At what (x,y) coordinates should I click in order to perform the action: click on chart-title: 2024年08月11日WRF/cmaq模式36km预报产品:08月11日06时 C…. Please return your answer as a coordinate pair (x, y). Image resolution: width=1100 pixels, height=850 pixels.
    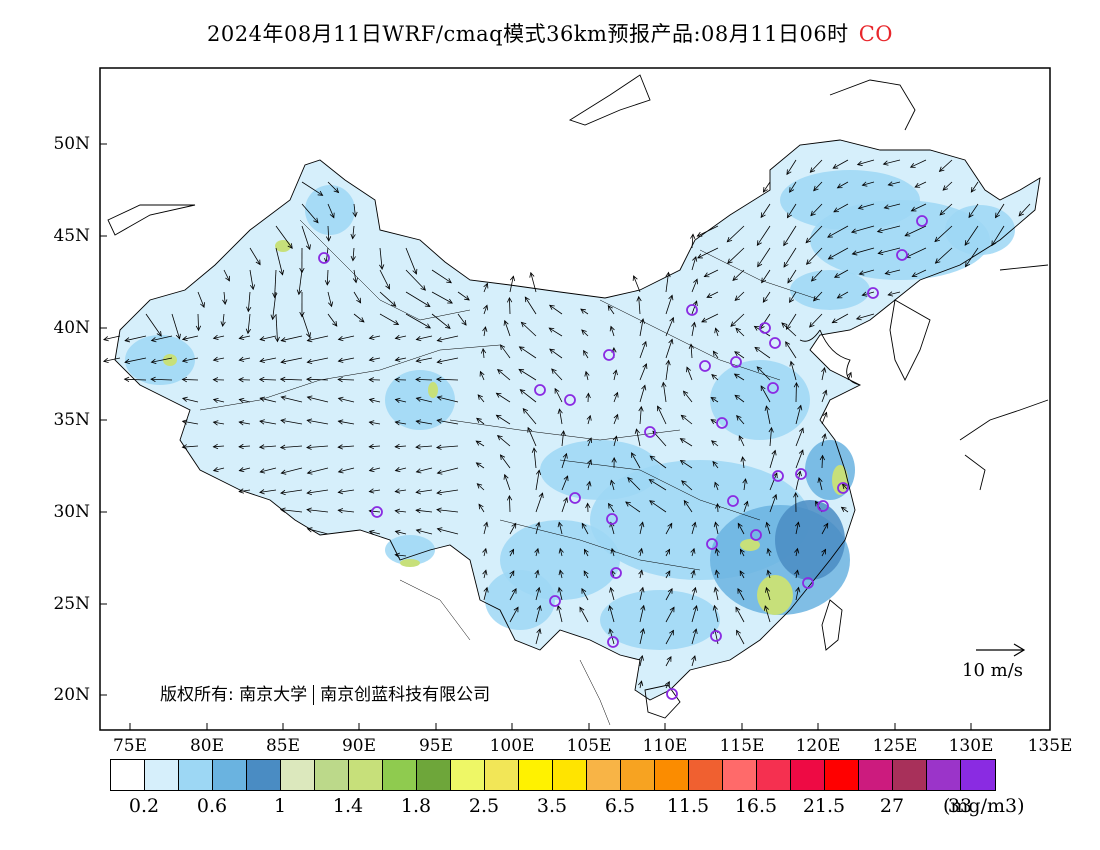
    Looking at the image, I should click on (550, 33).